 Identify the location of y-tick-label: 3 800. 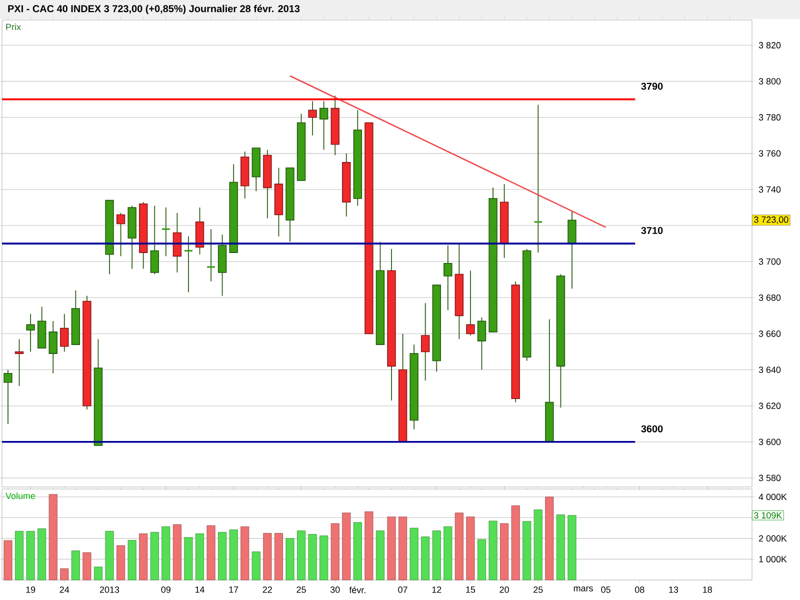
(769, 81).